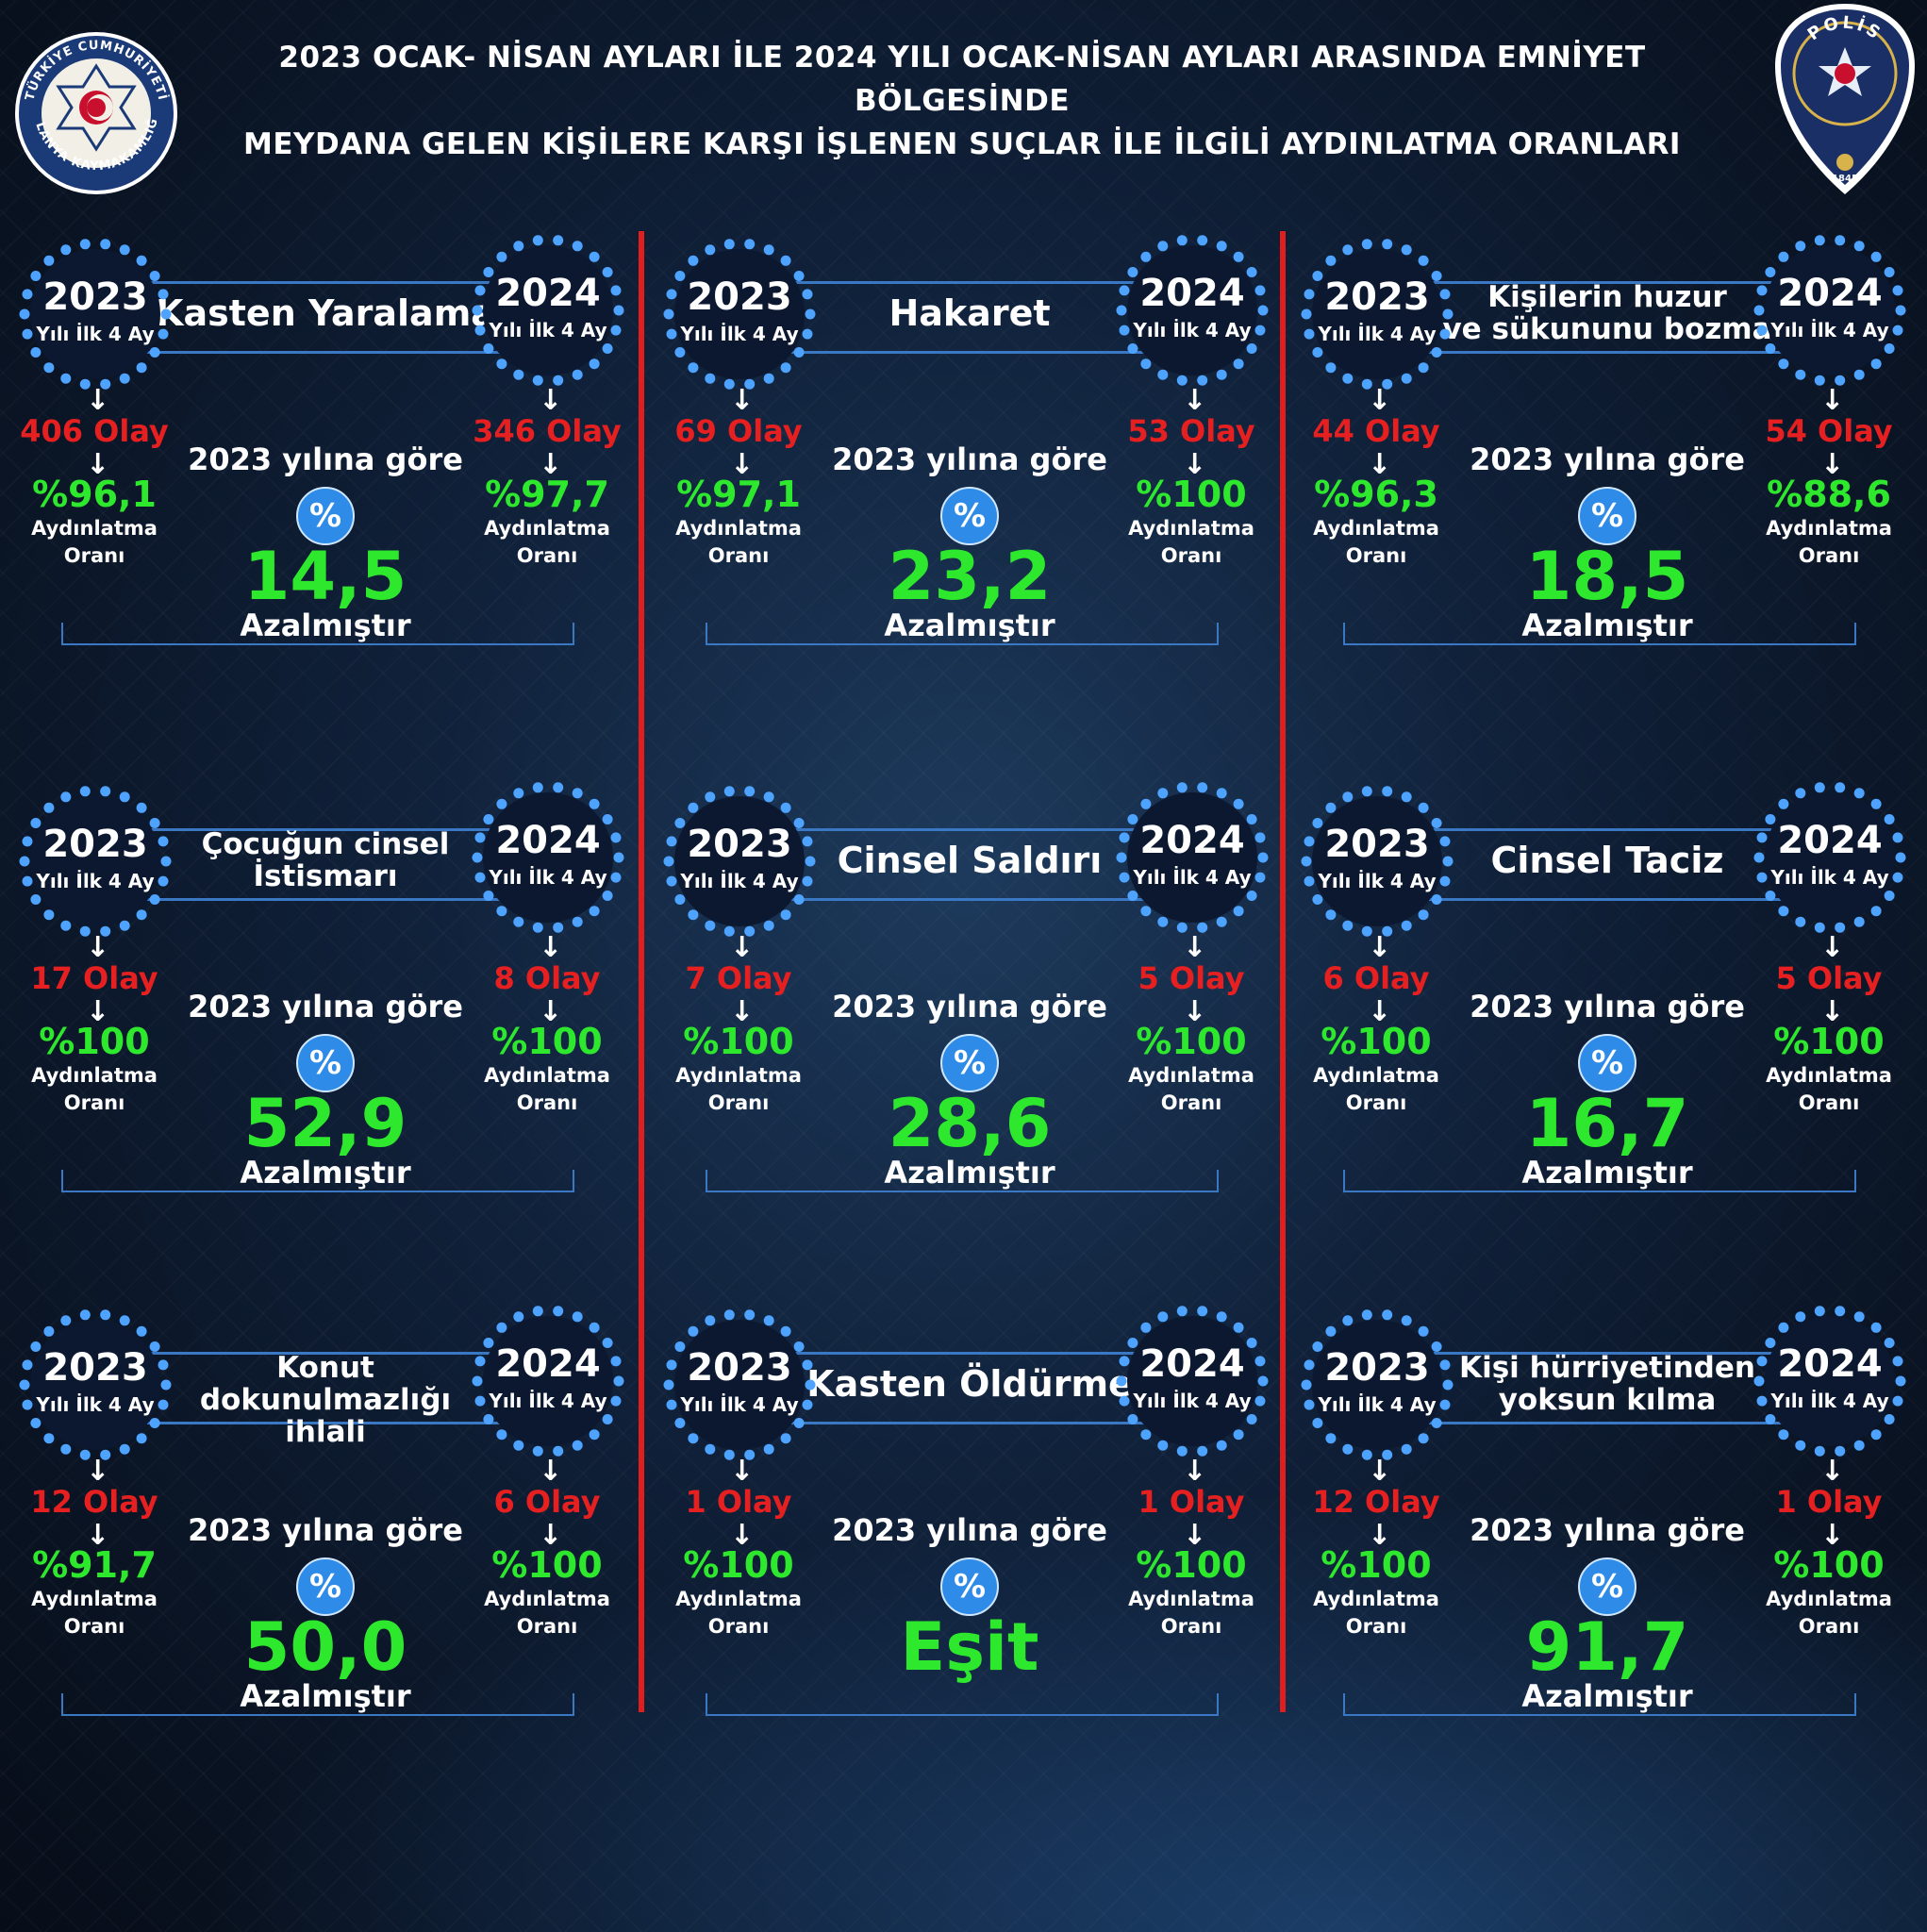 The height and width of the screenshot is (1932, 1927). Describe the element at coordinates (325, 876) in the screenshot. I see `crime-title-line: İstismarı` at that location.